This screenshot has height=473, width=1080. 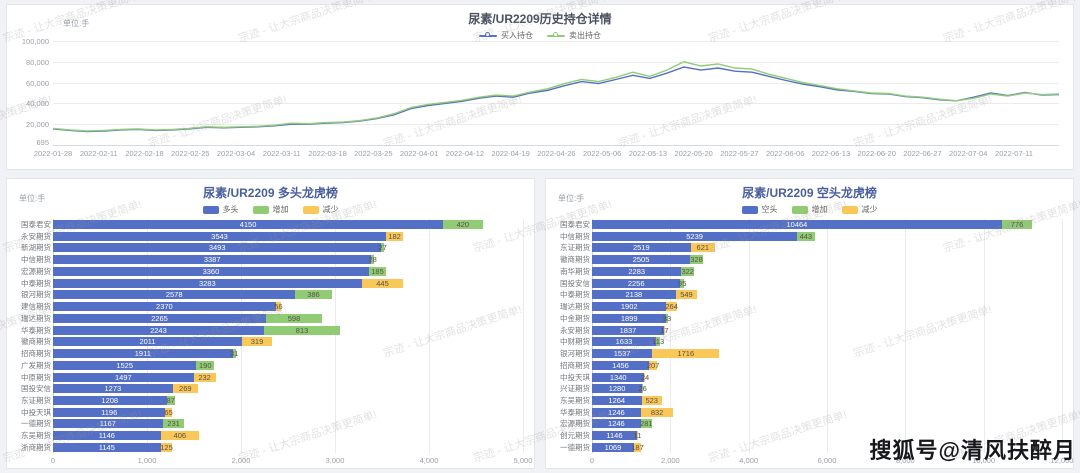 What do you see at coordinates (53, 460) in the screenshot?
I see `x-tick-label: 0` at bounding box center [53, 460].